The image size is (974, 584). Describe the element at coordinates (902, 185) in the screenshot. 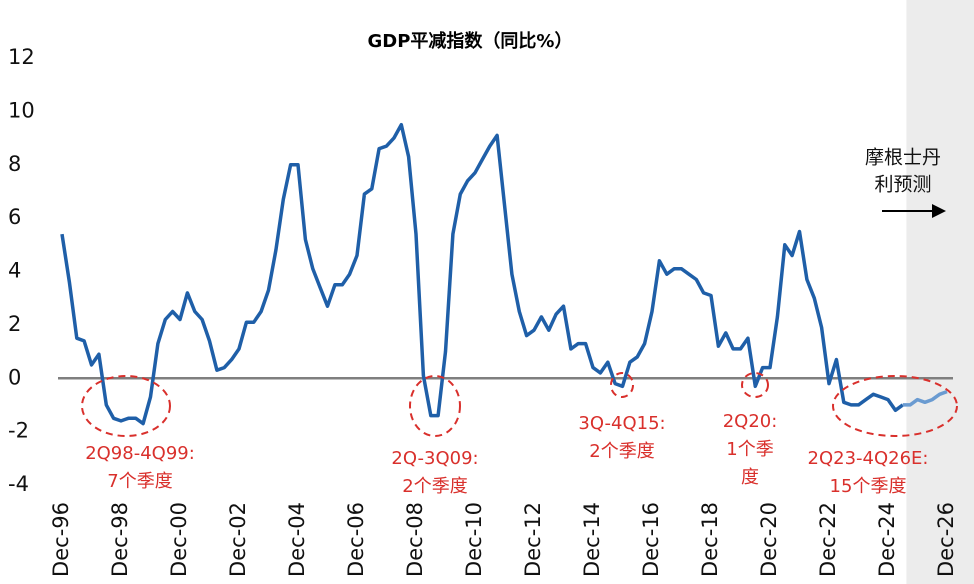

I see `forecast-label: 利预测` at that location.